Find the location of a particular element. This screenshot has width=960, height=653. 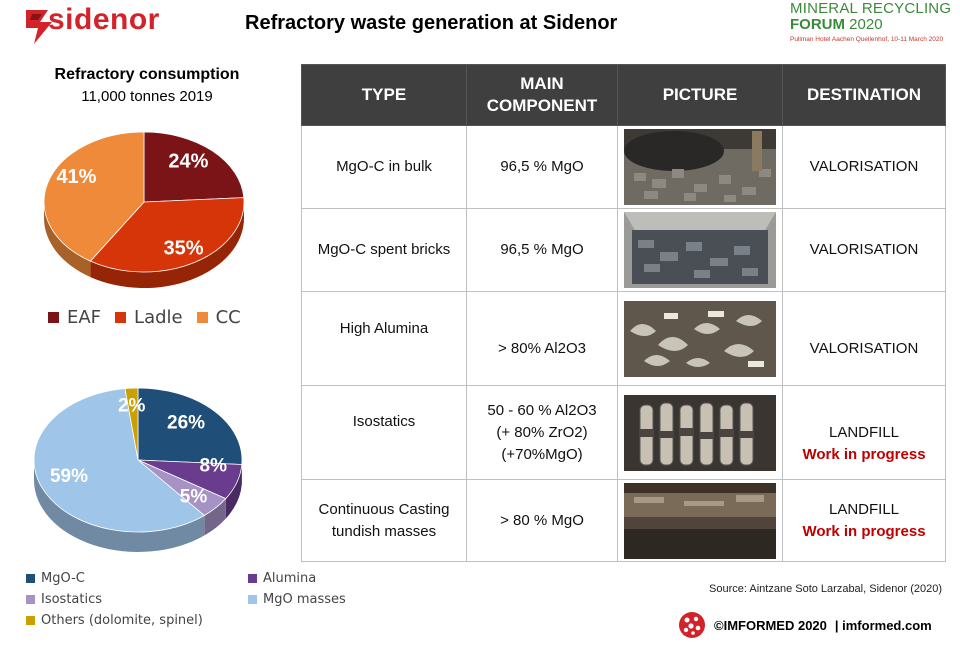

waste-pie-slice-mgo-c is located at coordinates (190, 426).